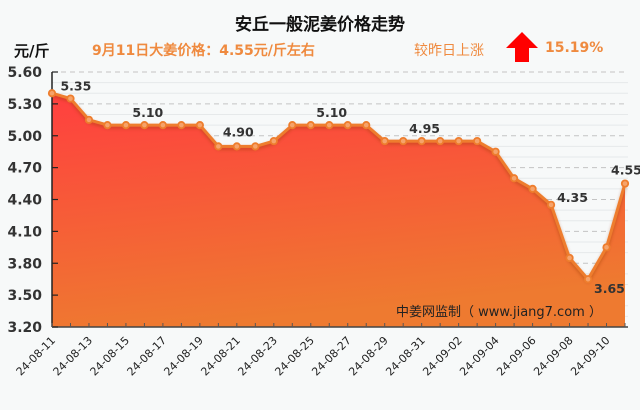 The height and width of the screenshot is (410, 640). What do you see at coordinates (75, 86) in the screenshot?
I see `data-label: 5.35` at bounding box center [75, 86].